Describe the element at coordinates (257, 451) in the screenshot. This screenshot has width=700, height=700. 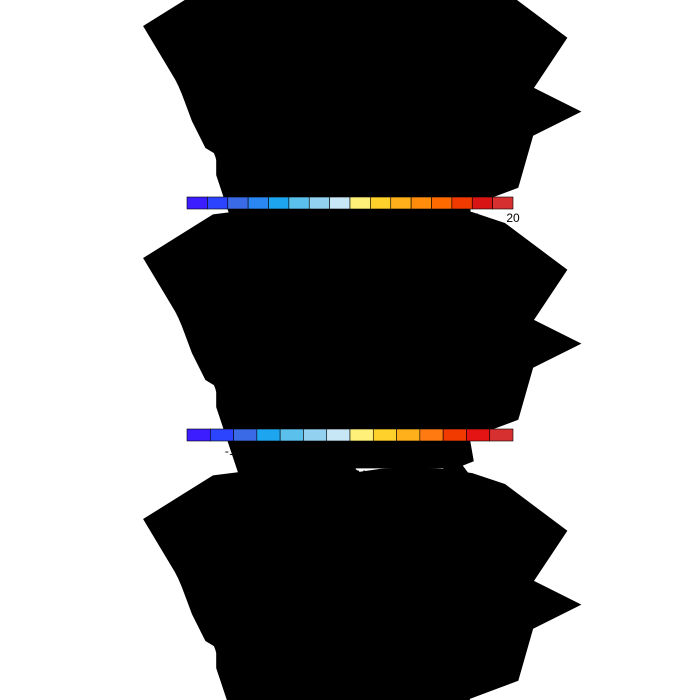
I see `colorbar-tick-label: -12` at that location.